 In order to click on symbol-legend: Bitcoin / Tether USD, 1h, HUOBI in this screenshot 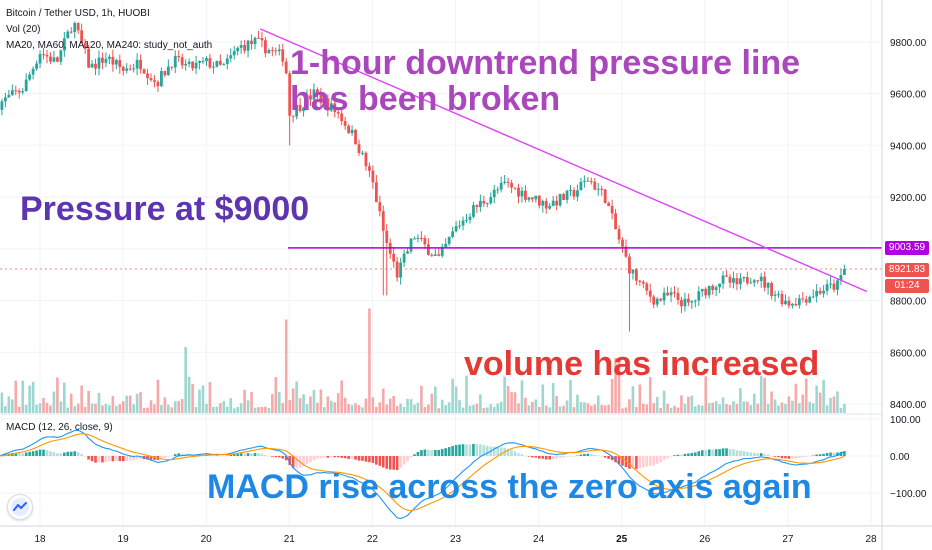, I will do `click(78, 13)`.